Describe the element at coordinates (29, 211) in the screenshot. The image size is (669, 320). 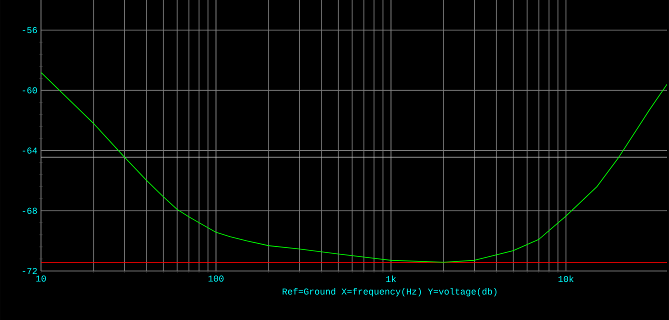
I see `y-tick-label: -68` at that location.